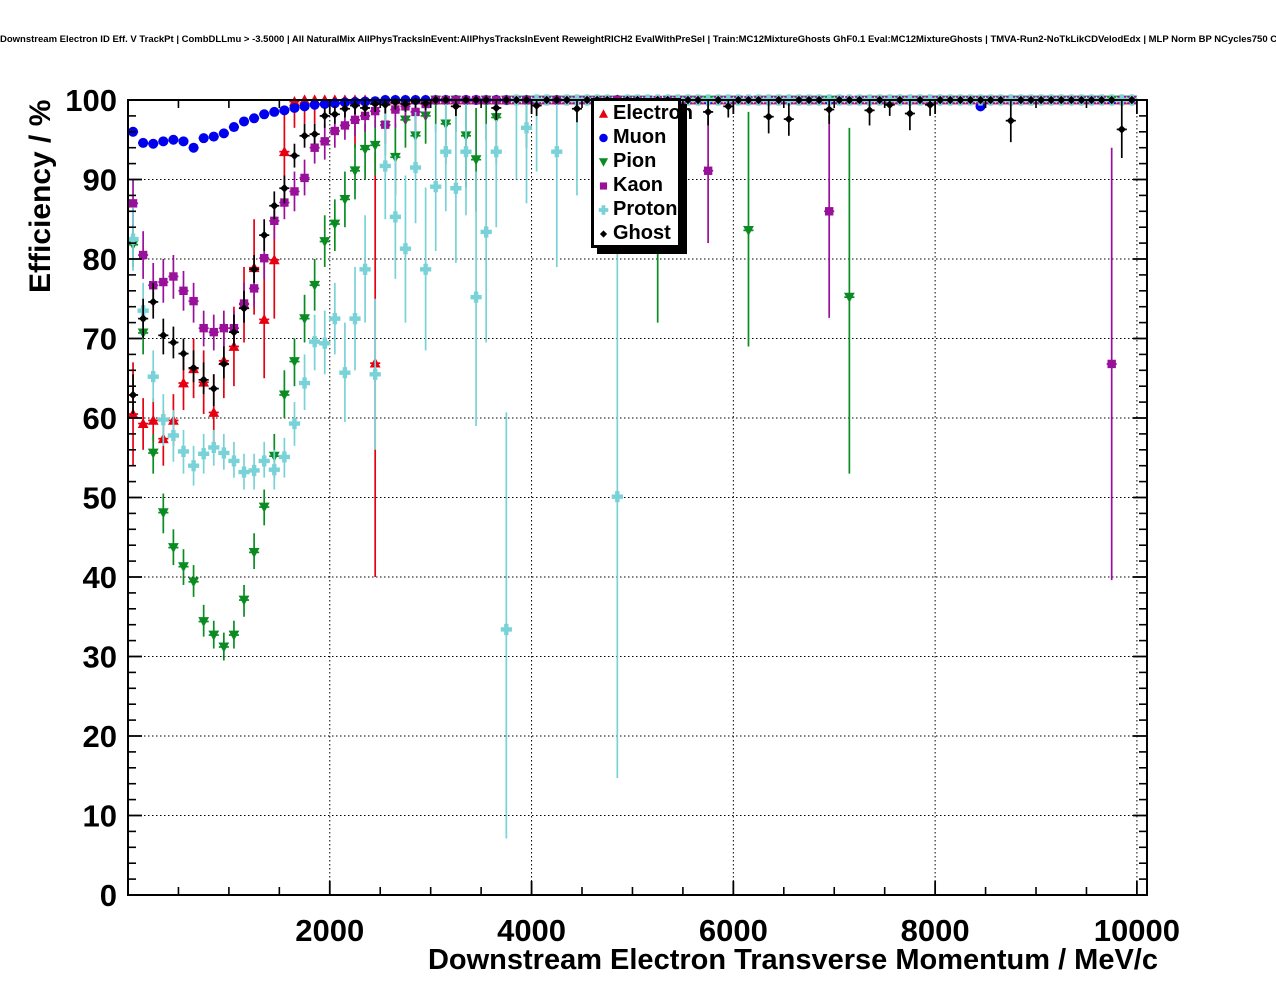  I want to click on legend: Electron Muon Pion Kaon Proton Ghost, so click(642, 173).